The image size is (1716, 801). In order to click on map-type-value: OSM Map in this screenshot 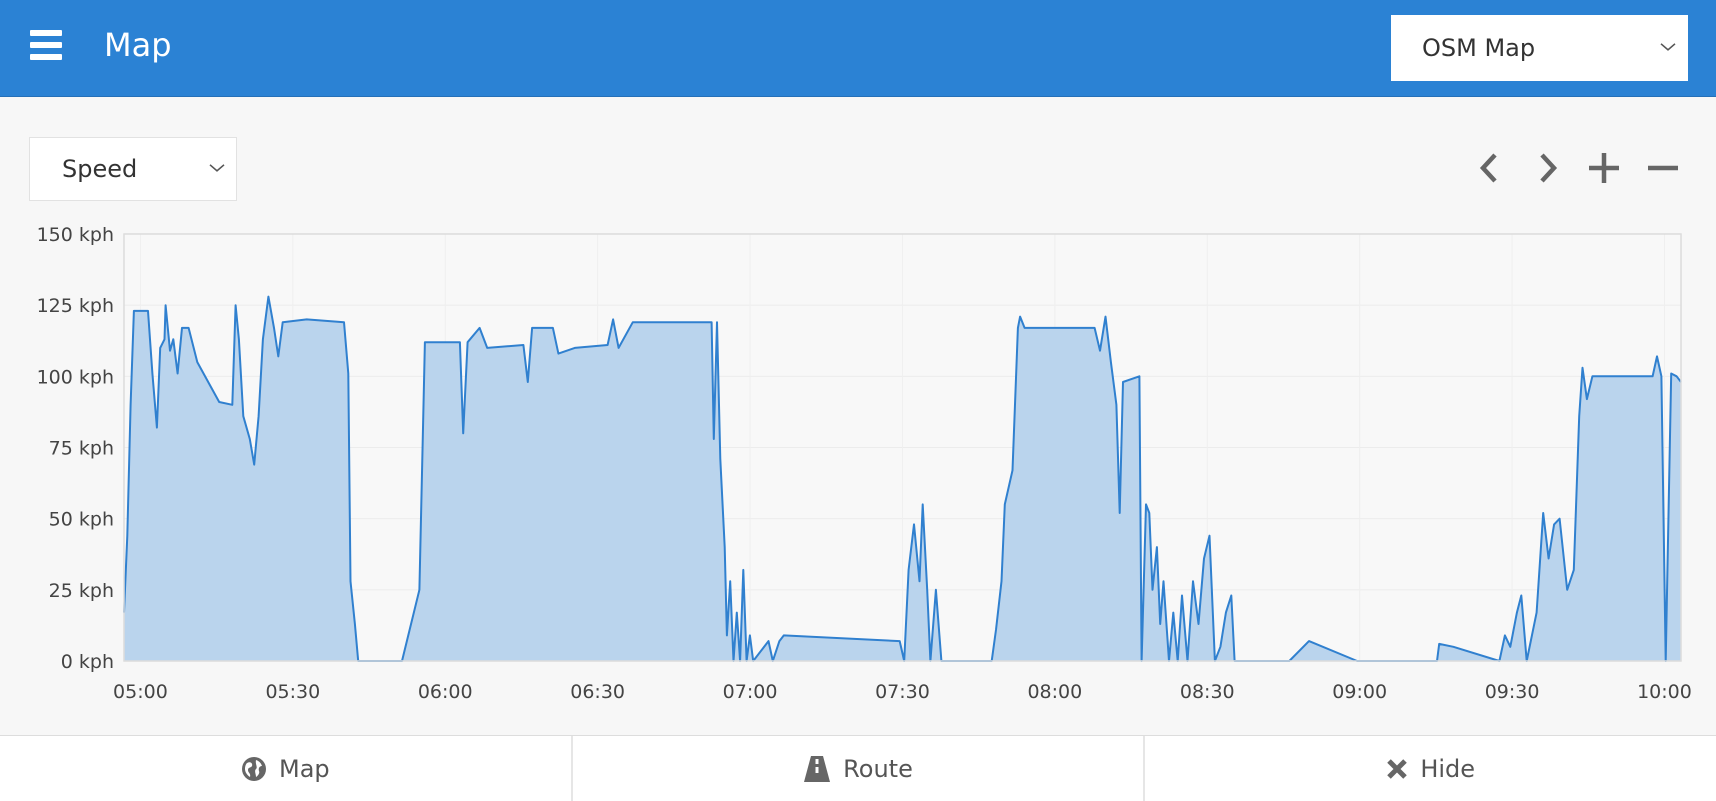, I will do `click(1479, 48)`.